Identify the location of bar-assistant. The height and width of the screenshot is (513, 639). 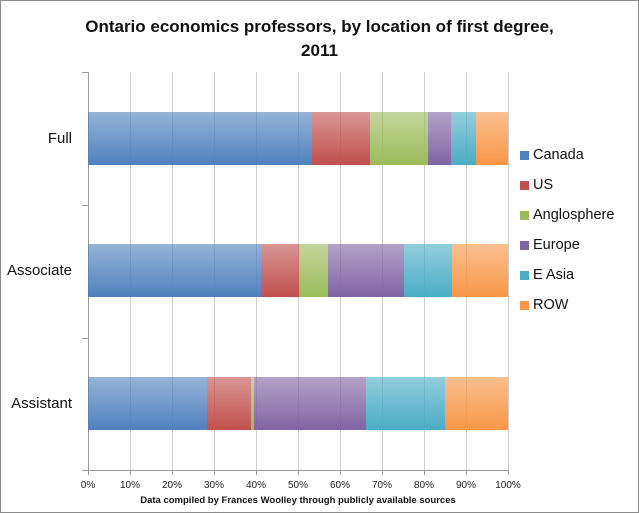
(298, 403).